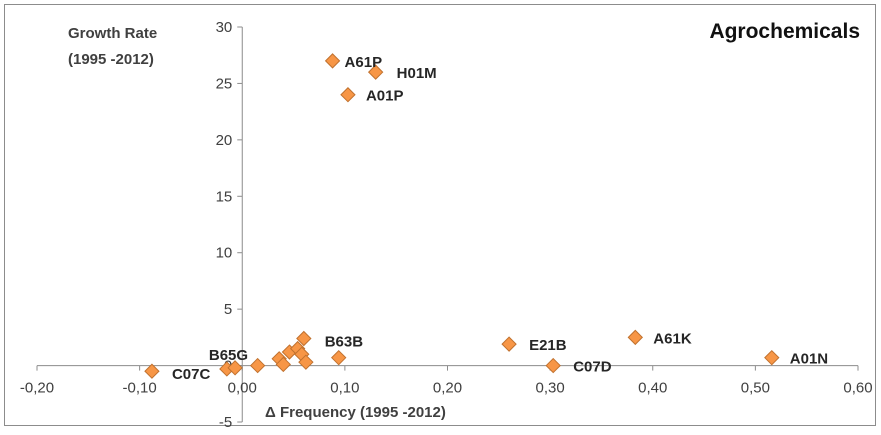 Image resolution: width=881 pixels, height=435 pixels. What do you see at coordinates (355, 412) in the screenshot?
I see `x-axis-title: Δ Frequency (1995 -2012)` at bounding box center [355, 412].